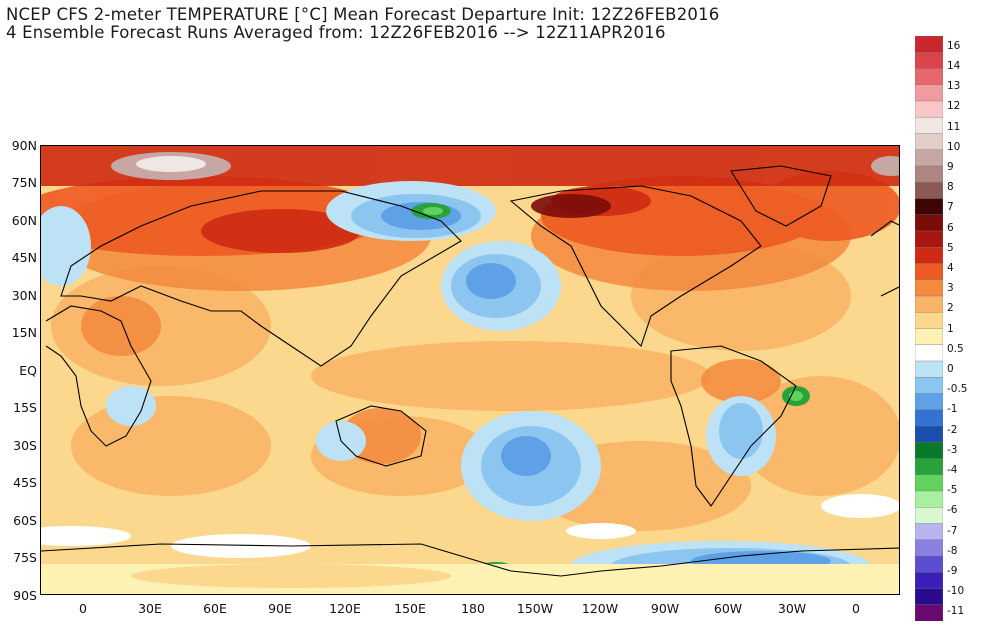 This screenshot has height=625, width=1000. What do you see at coordinates (25, 482) in the screenshot?
I see `lat-label-45s: 45S` at bounding box center [25, 482].